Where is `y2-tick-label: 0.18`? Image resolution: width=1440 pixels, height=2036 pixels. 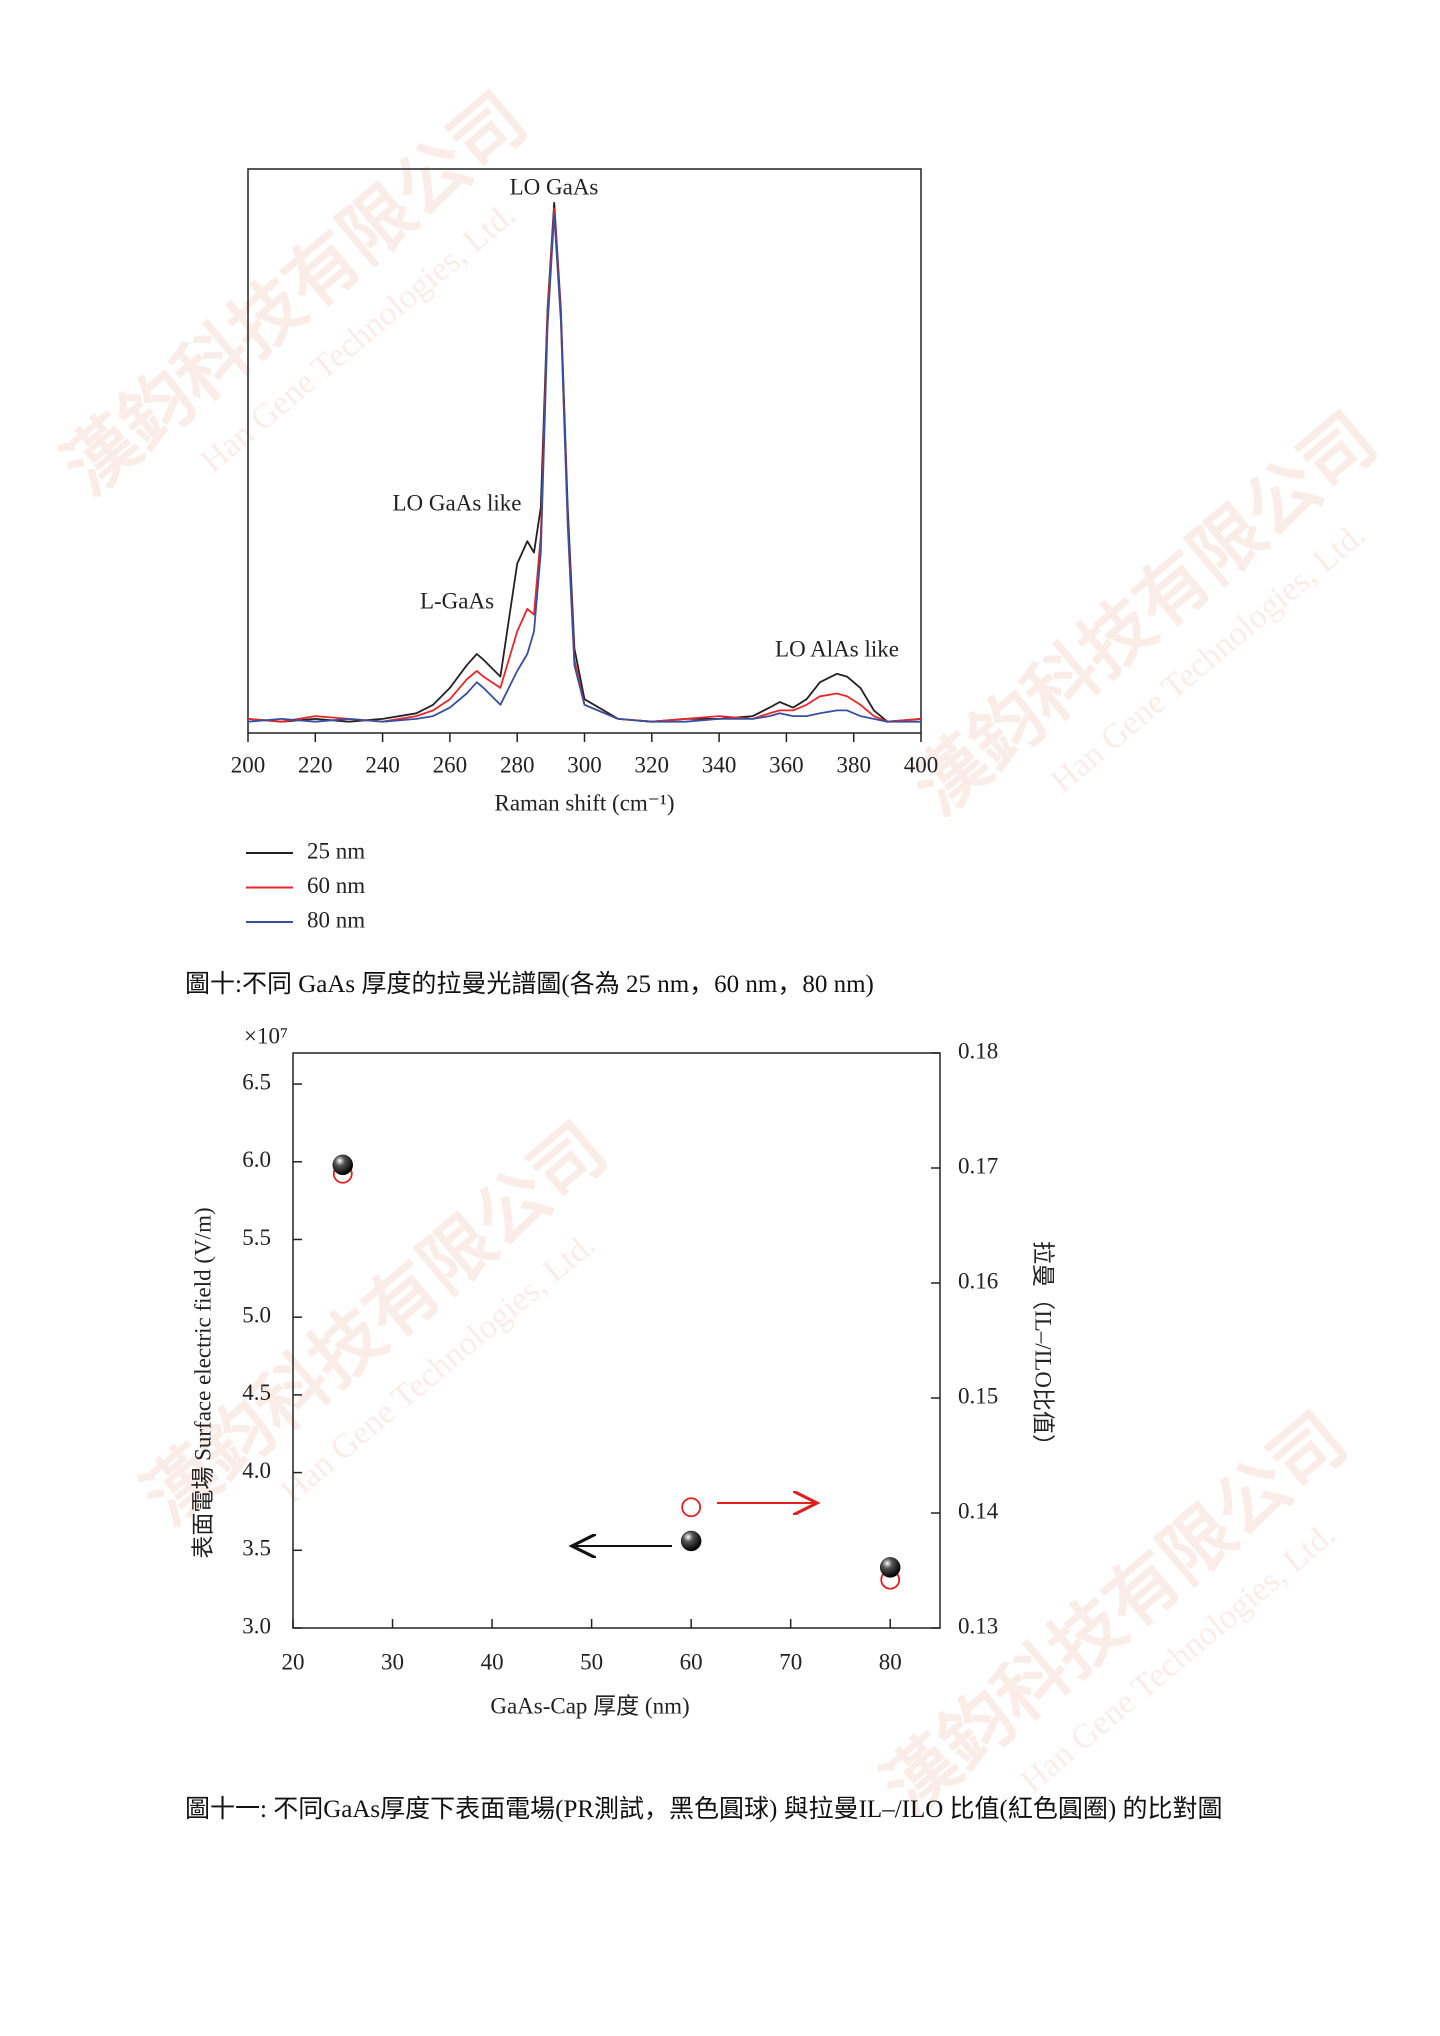 y2-tick-label: 0.18 is located at coordinates (978, 1050).